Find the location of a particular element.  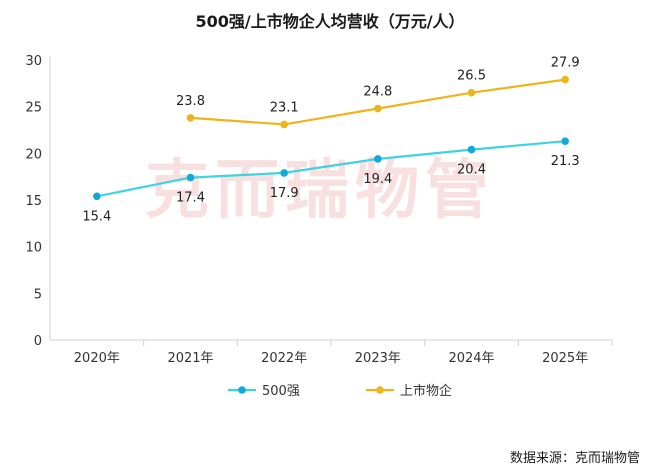

y-tick-label: 25 is located at coordinates (33, 108).